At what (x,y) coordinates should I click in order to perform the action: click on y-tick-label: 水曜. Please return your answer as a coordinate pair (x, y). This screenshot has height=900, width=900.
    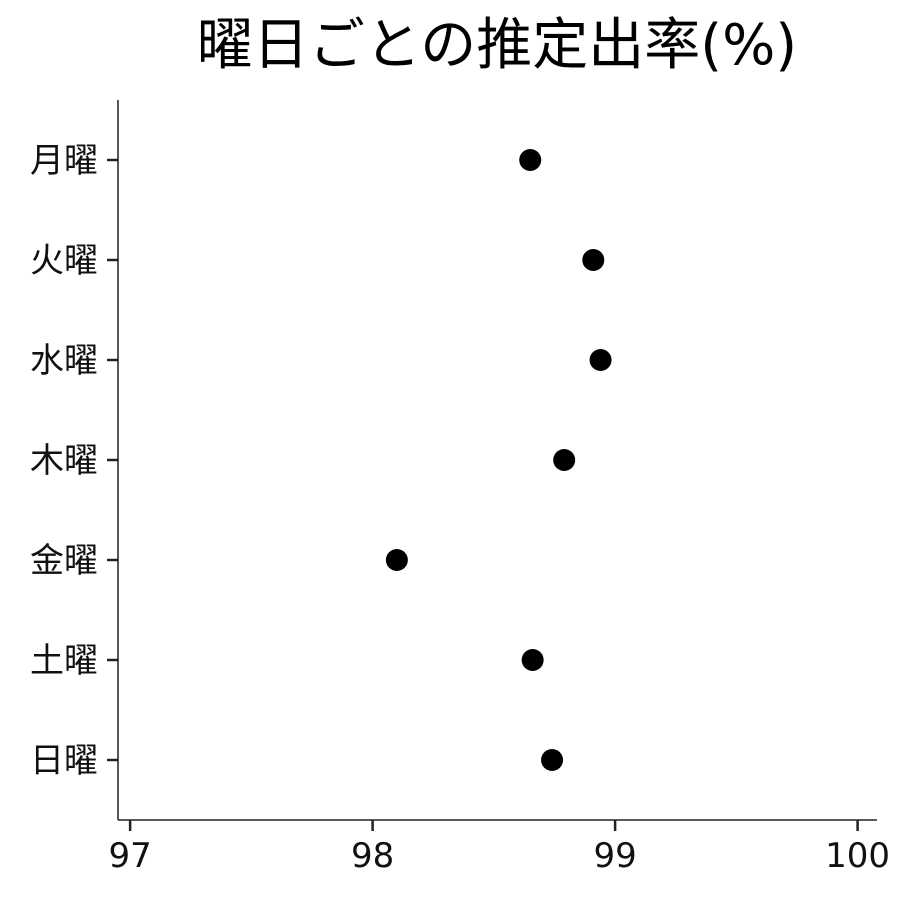
    Looking at the image, I should click on (64, 361).